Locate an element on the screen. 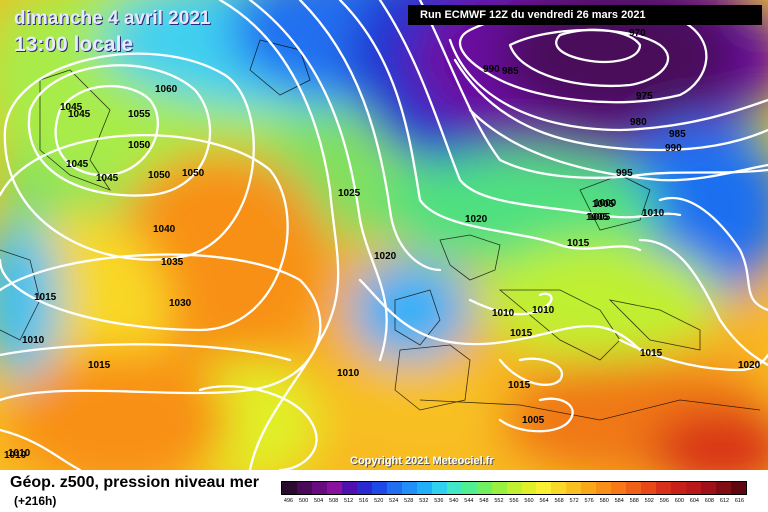 This screenshot has height=512, width=768. color-scale-label: 608 is located at coordinates (709, 501).